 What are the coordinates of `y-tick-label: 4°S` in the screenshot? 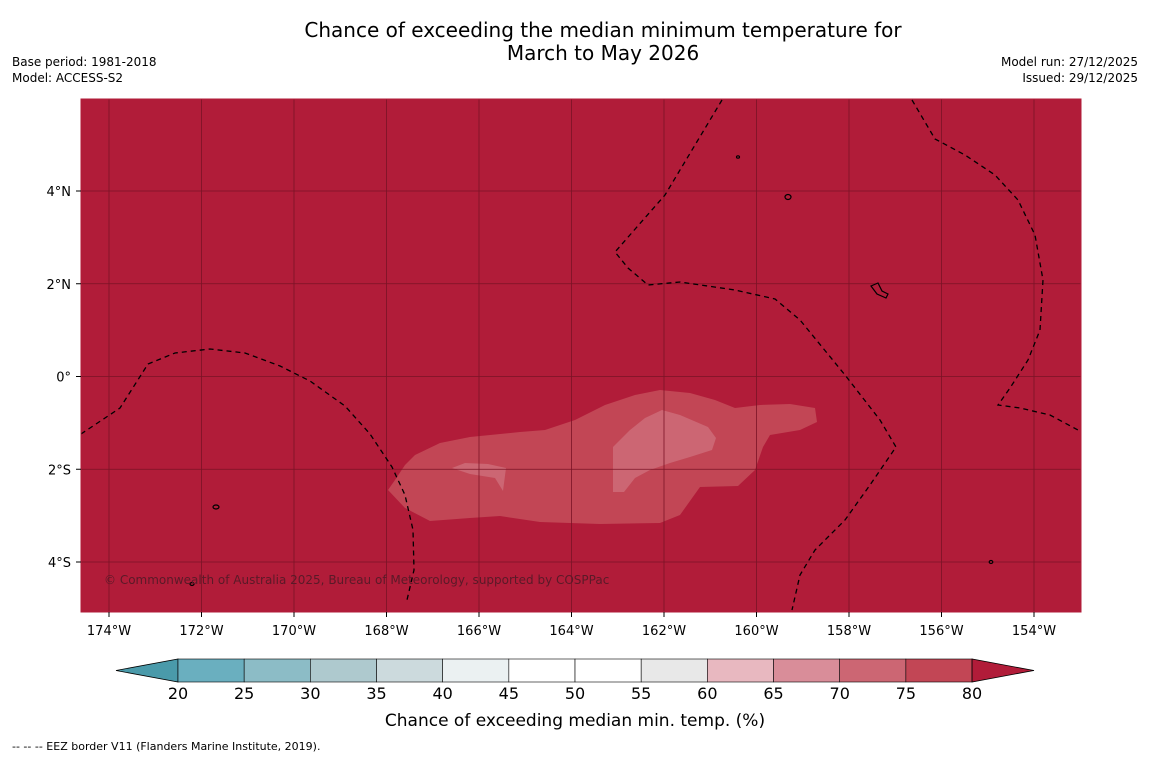 It's located at (59, 563).